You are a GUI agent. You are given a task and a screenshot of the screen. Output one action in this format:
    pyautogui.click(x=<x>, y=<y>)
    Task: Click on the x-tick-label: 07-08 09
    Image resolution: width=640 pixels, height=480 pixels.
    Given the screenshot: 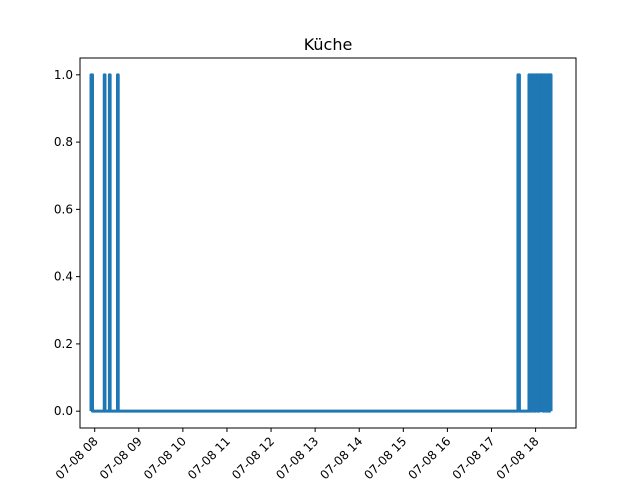 What is the action you would take?
    pyautogui.click(x=121, y=457)
    